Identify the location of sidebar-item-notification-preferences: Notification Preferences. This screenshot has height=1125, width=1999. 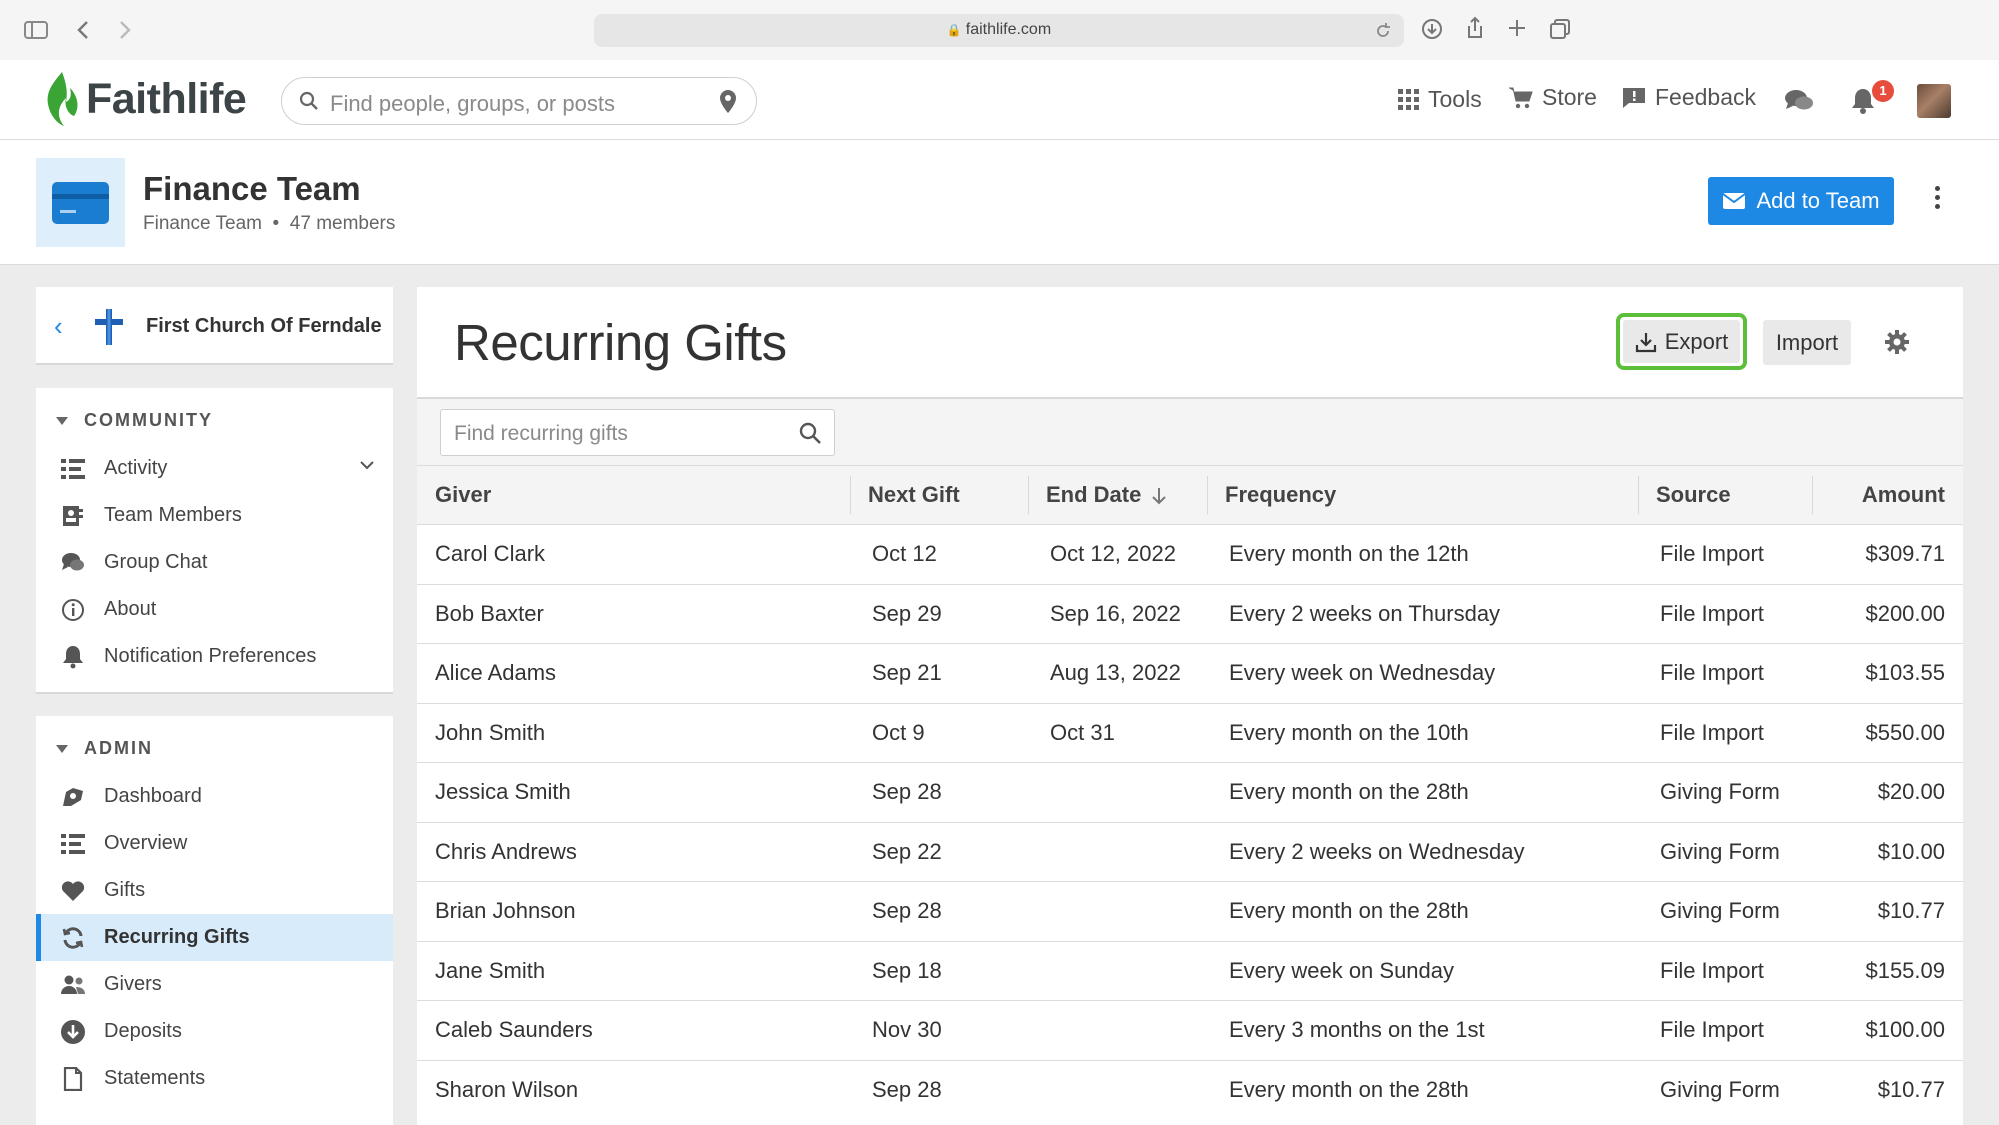
(214, 656).